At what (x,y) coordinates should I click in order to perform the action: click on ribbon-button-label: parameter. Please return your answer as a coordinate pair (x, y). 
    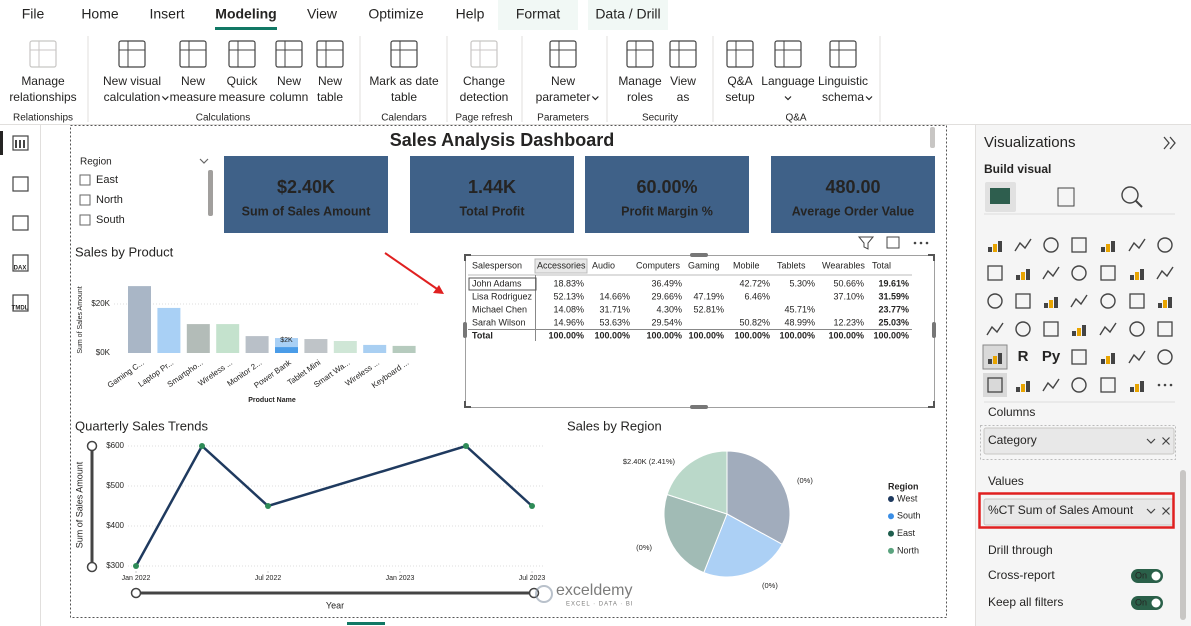
    Looking at the image, I should click on (563, 97).